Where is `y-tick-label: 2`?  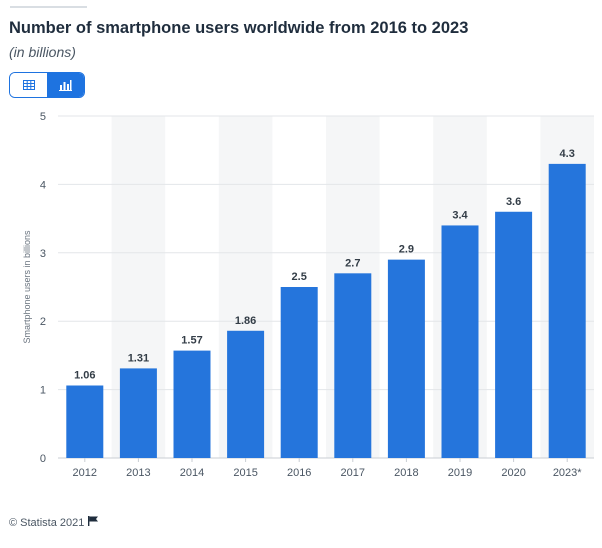 y-tick-label: 2 is located at coordinates (43, 322).